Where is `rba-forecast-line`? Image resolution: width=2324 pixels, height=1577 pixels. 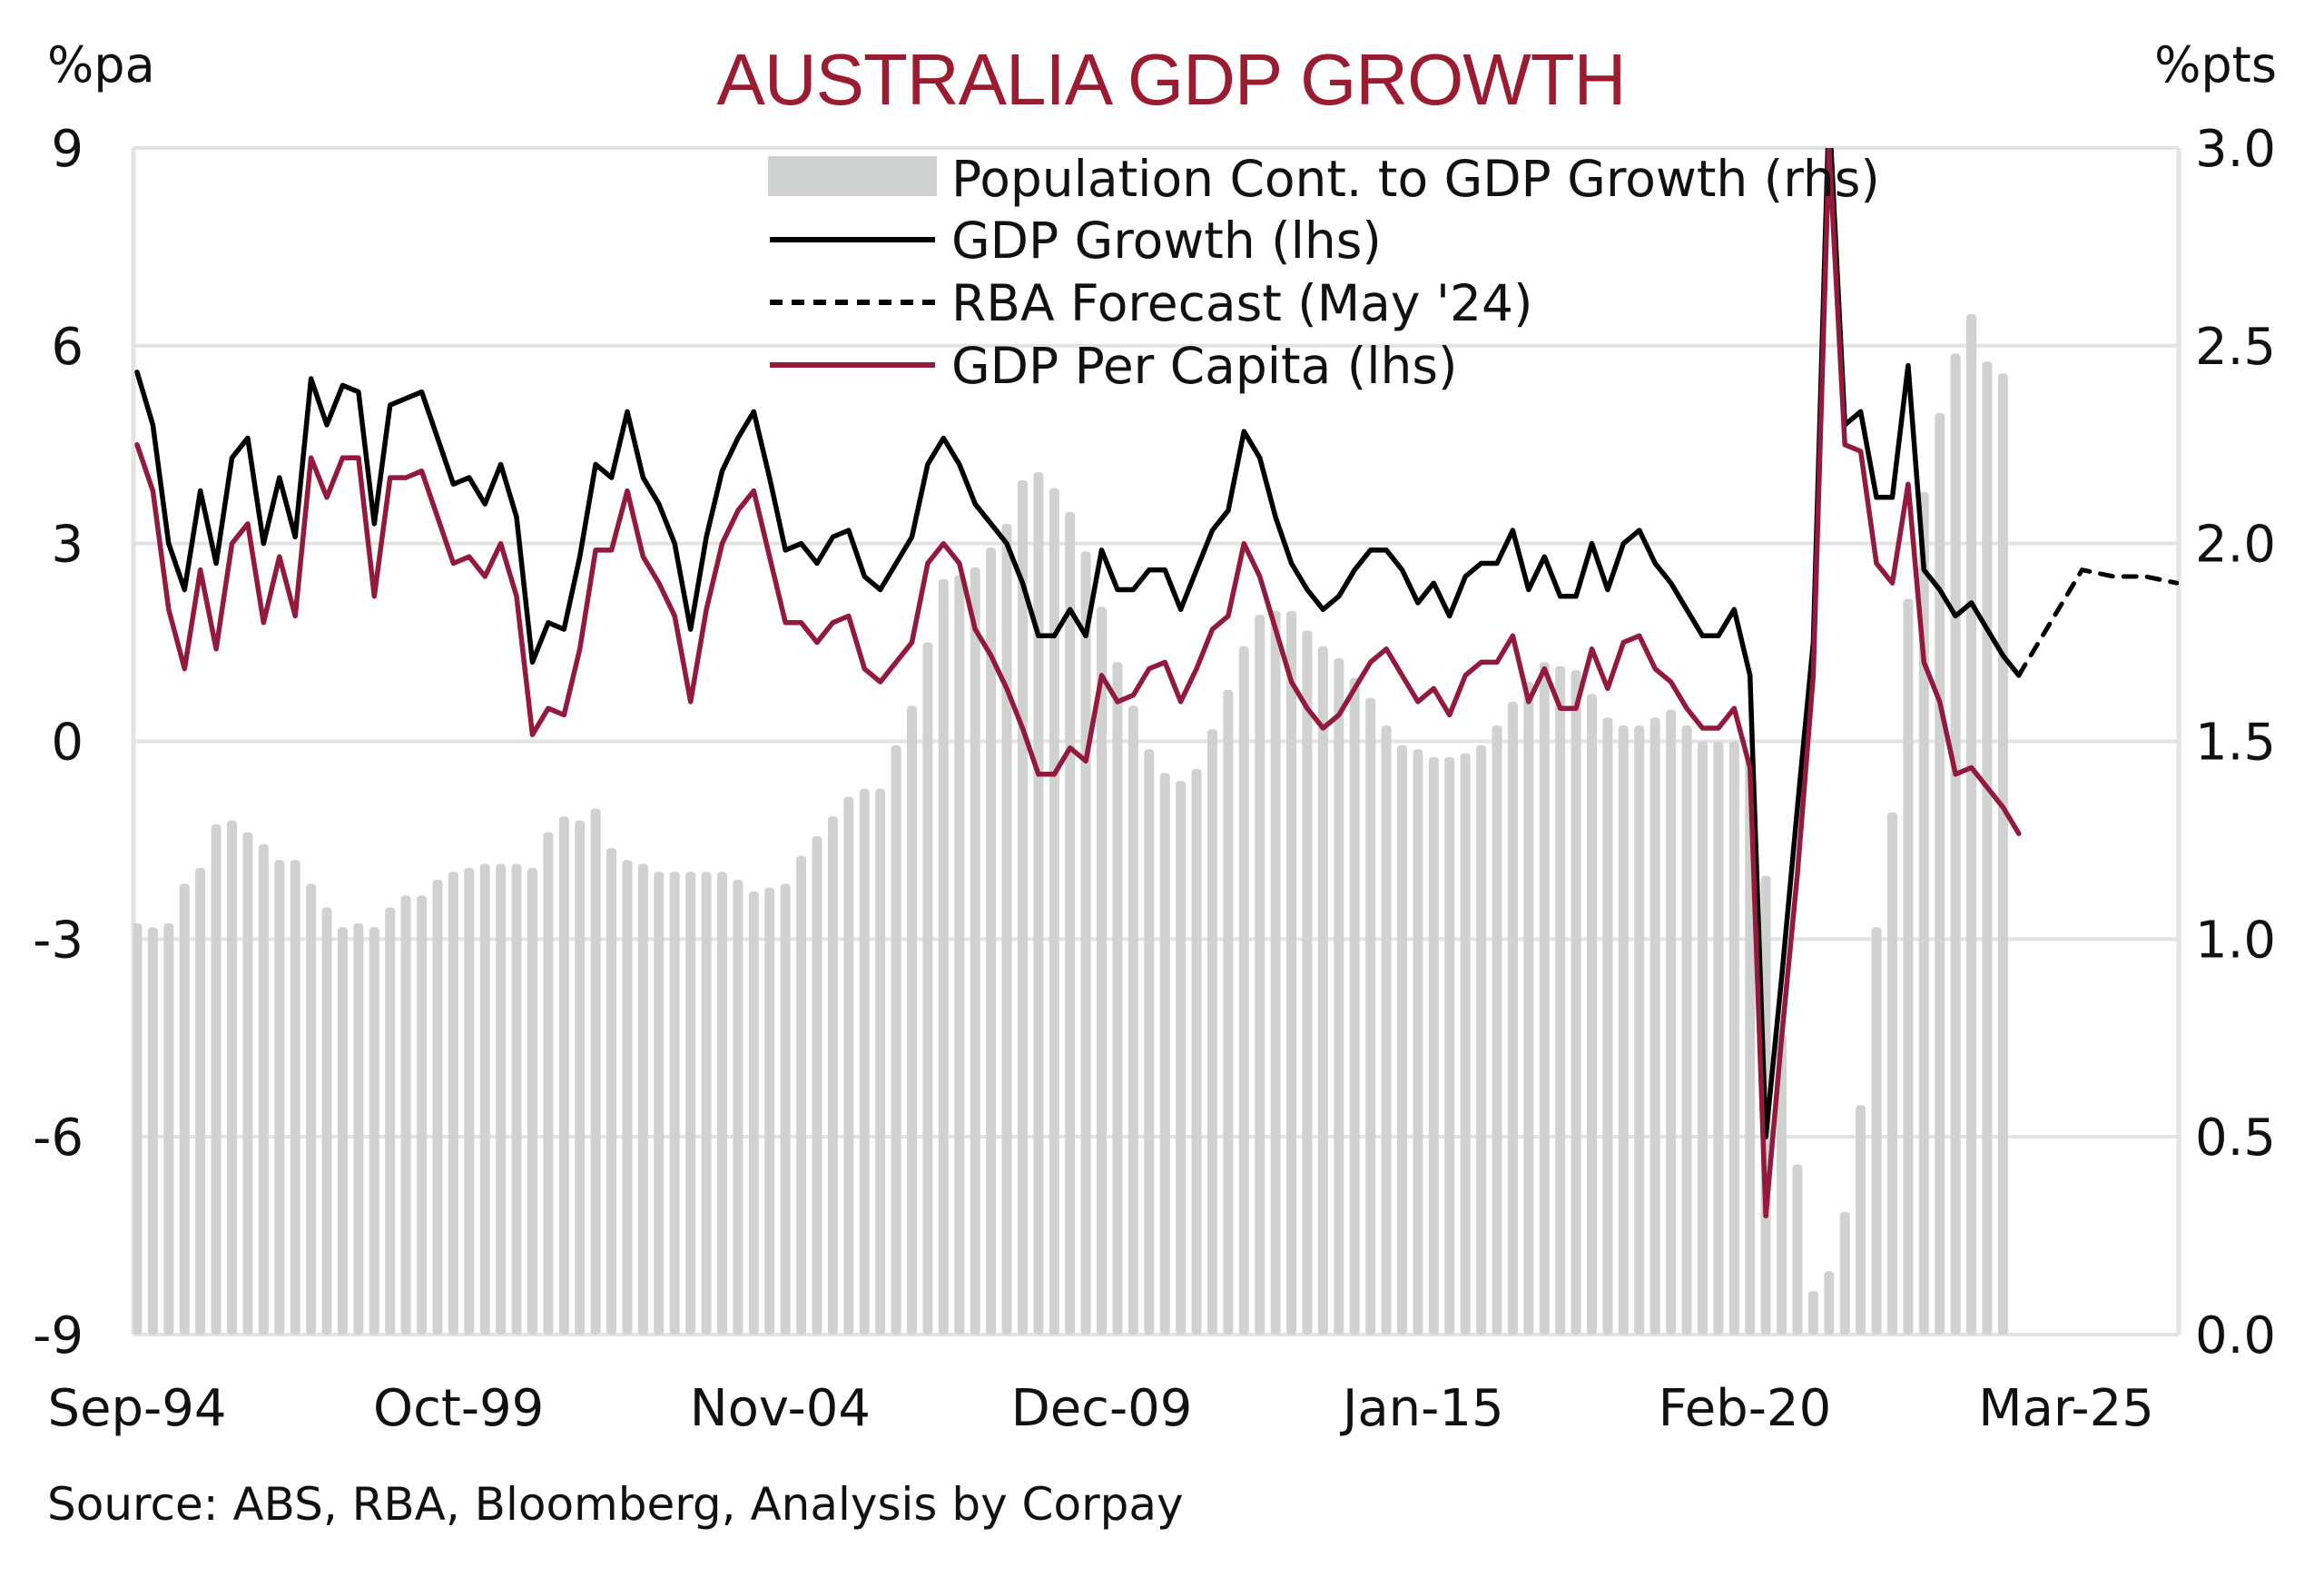
rba-forecast-line is located at coordinates (2097, 622).